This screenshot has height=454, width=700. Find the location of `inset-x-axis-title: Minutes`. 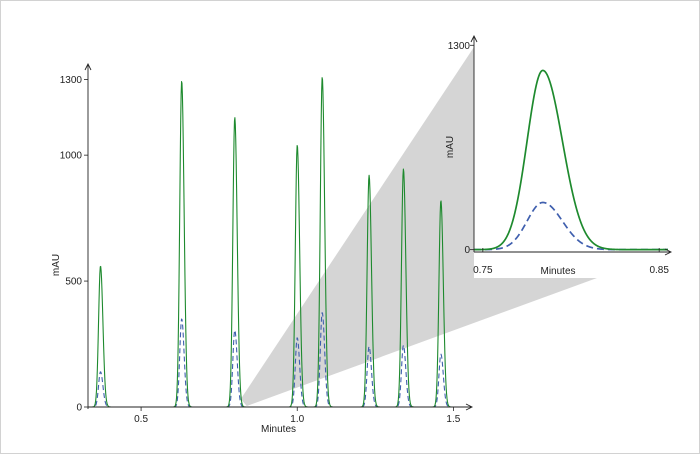

inset-x-axis-title: Minutes is located at coordinates (557, 271).